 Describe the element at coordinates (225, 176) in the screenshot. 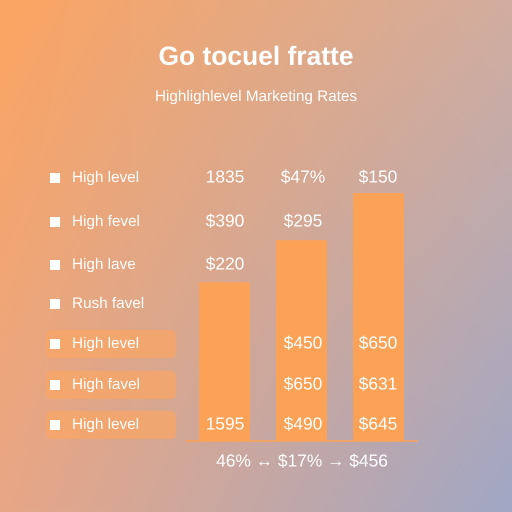

I see `text: 1835` at that location.